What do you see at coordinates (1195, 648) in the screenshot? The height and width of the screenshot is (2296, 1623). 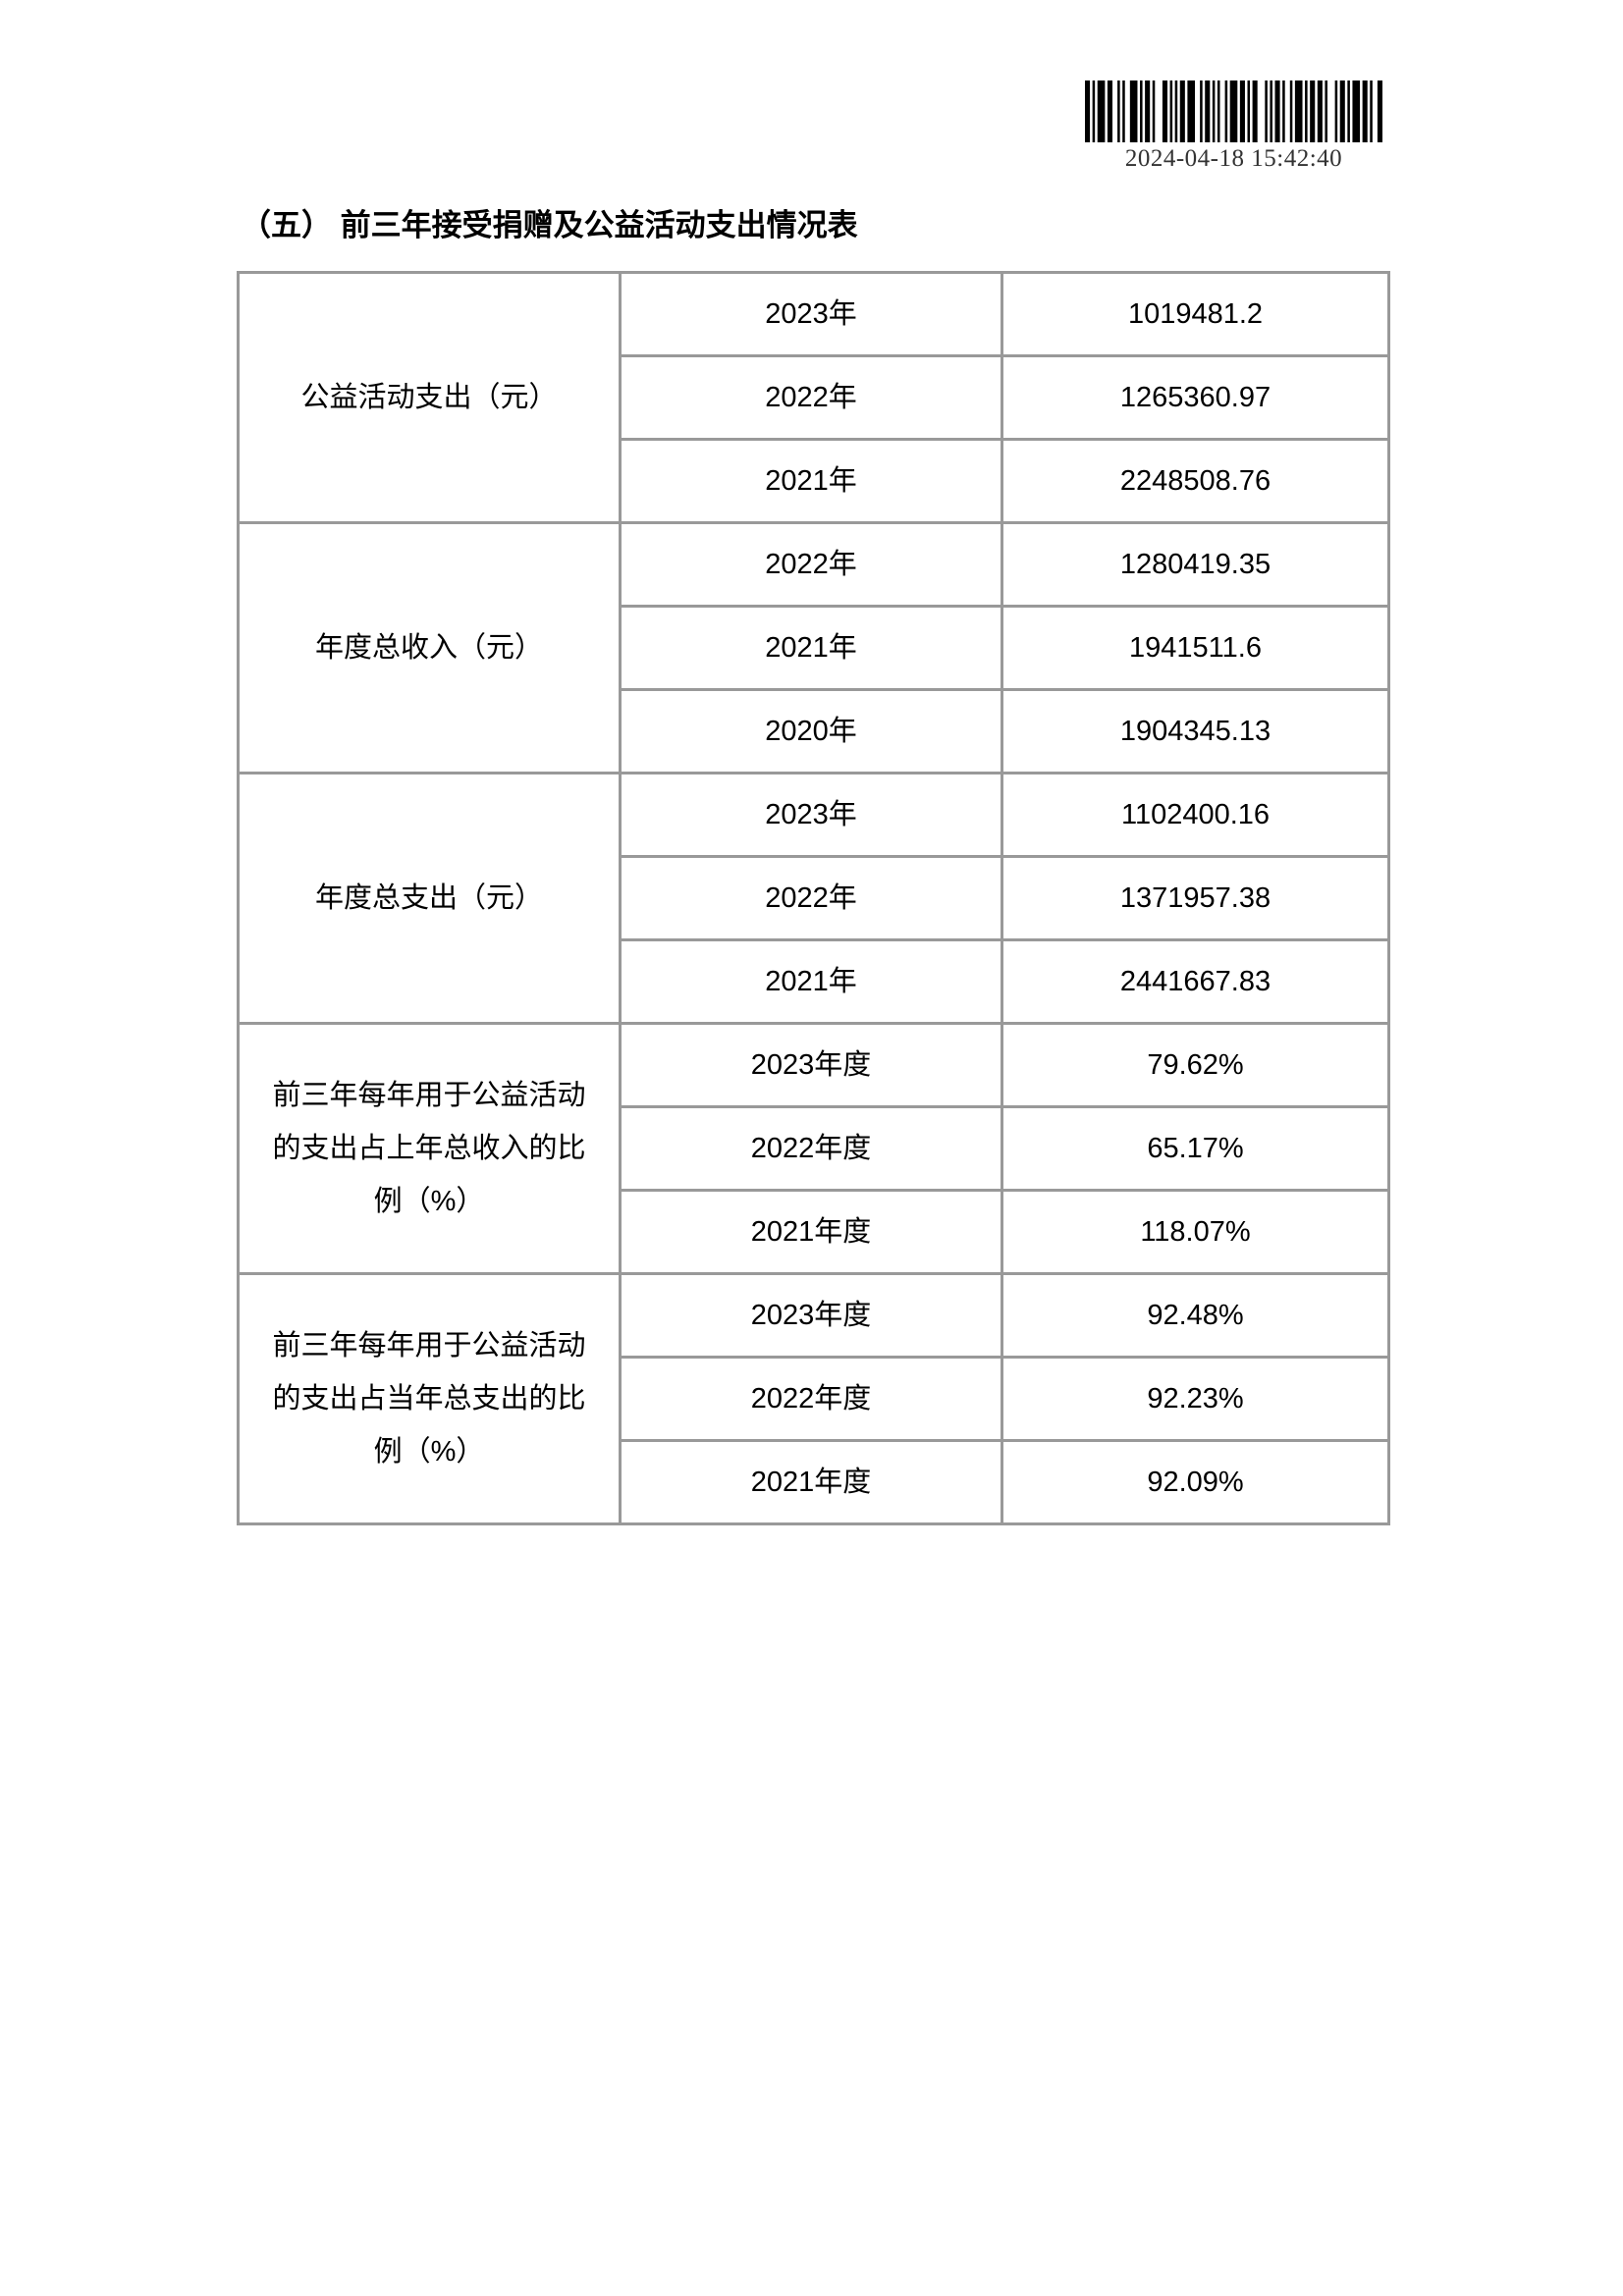 I see `value-cell: 1941511.6` at bounding box center [1195, 648].